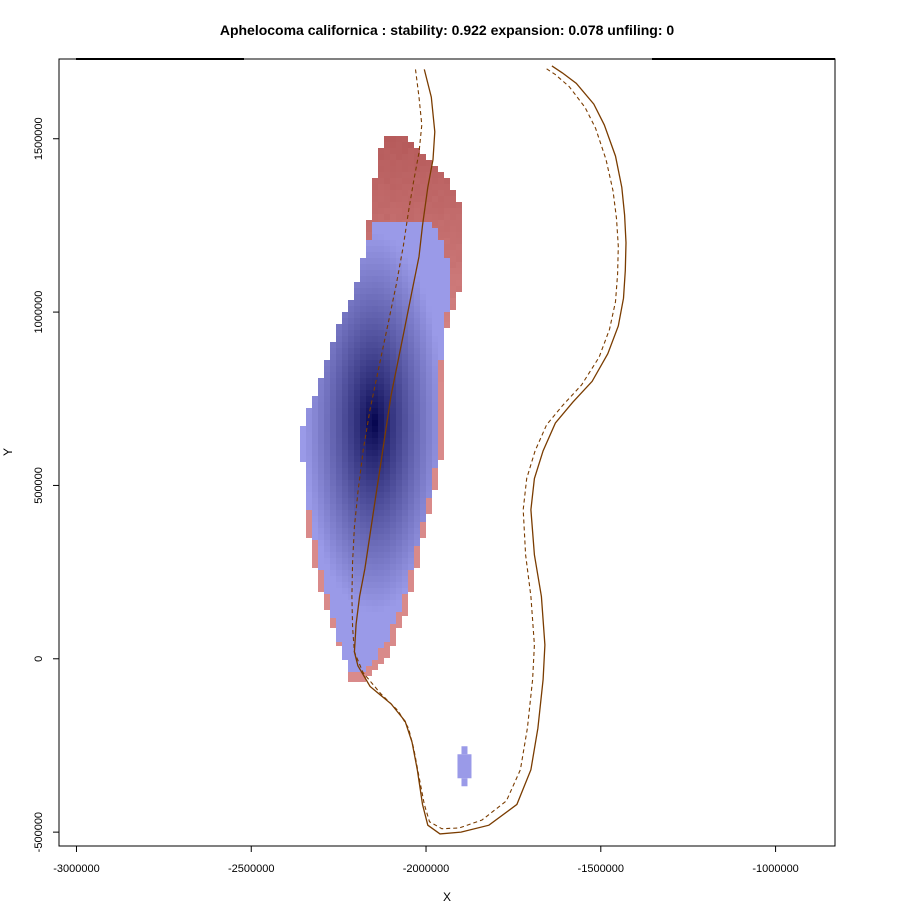 The width and height of the screenshot is (920, 920). What do you see at coordinates (76, 869) in the screenshot?
I see `x-tick-label: -3000000` at bounding box center [76, 869].